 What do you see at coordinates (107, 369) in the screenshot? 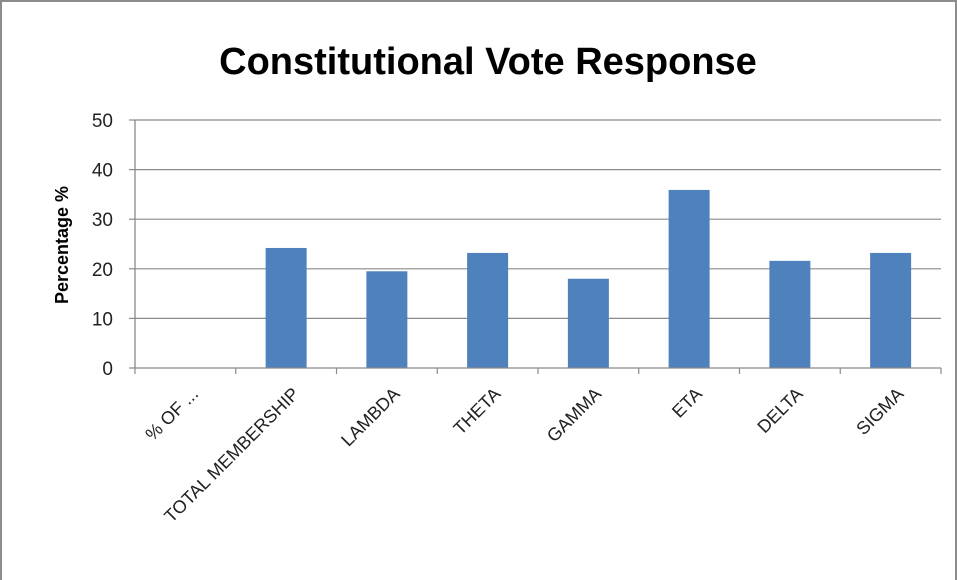
I see `y-tick-label: 0` at bounding box center [107, 369].